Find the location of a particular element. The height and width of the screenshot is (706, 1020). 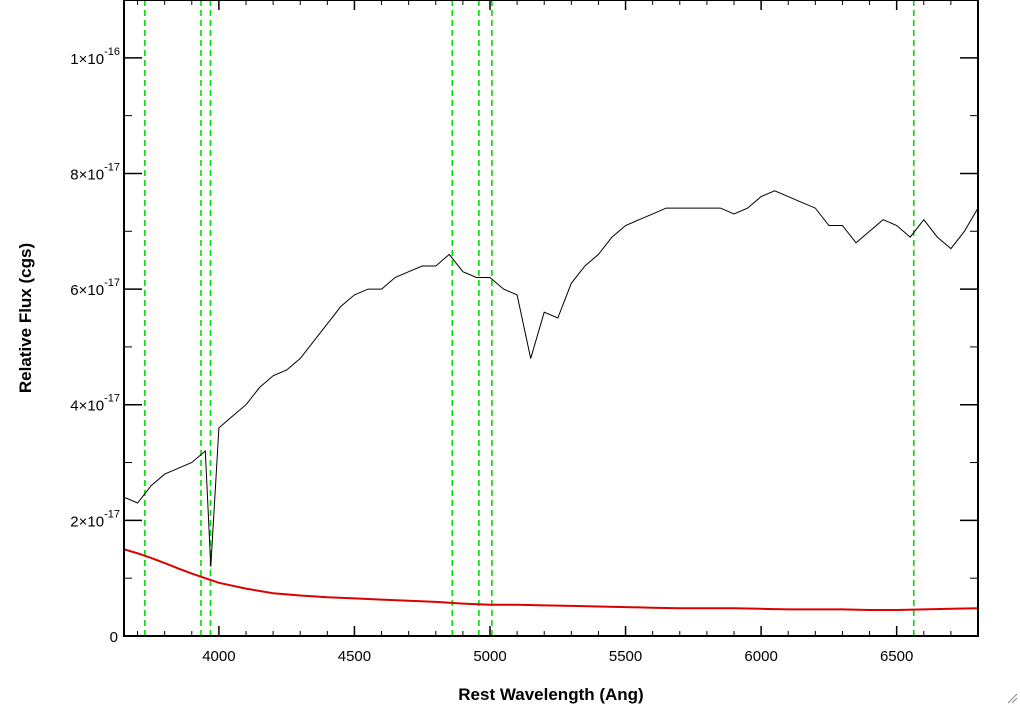

x-tick-label: 5000 is located at coordinates (489, 656).